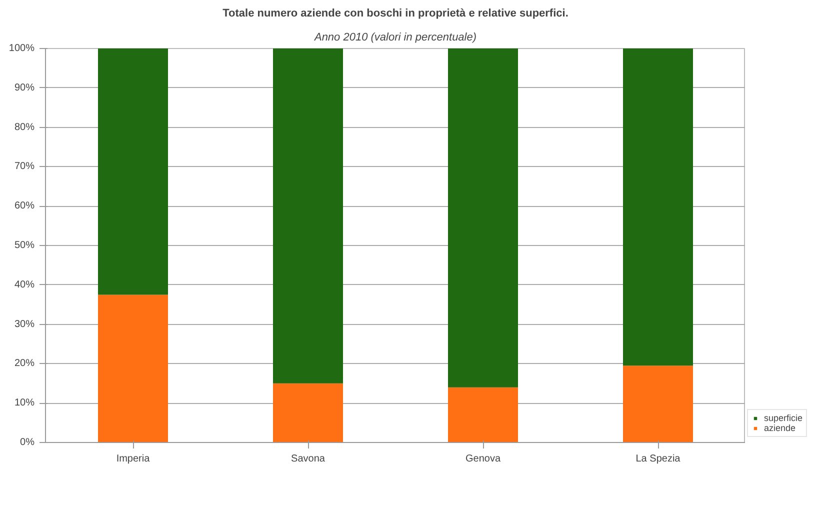  Describe the element at coordinates (24, 364) in the screenshot. I see `y-tick-label: 20%` at that location.